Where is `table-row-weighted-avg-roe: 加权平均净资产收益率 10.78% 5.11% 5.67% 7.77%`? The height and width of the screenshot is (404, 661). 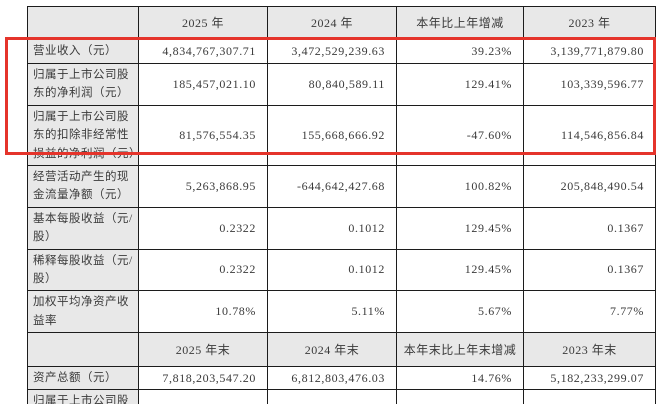
table-row-weighted-avg-roe: 加权平均净资产收益率 10.78% 5.11% 5.67% 7.77% is located at coordinates (341, 312).